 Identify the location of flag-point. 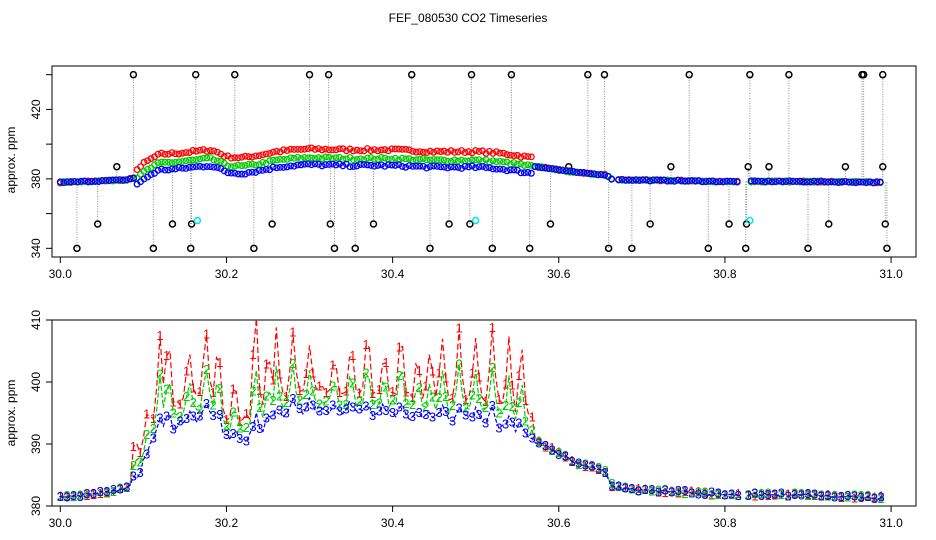
(197, 220).